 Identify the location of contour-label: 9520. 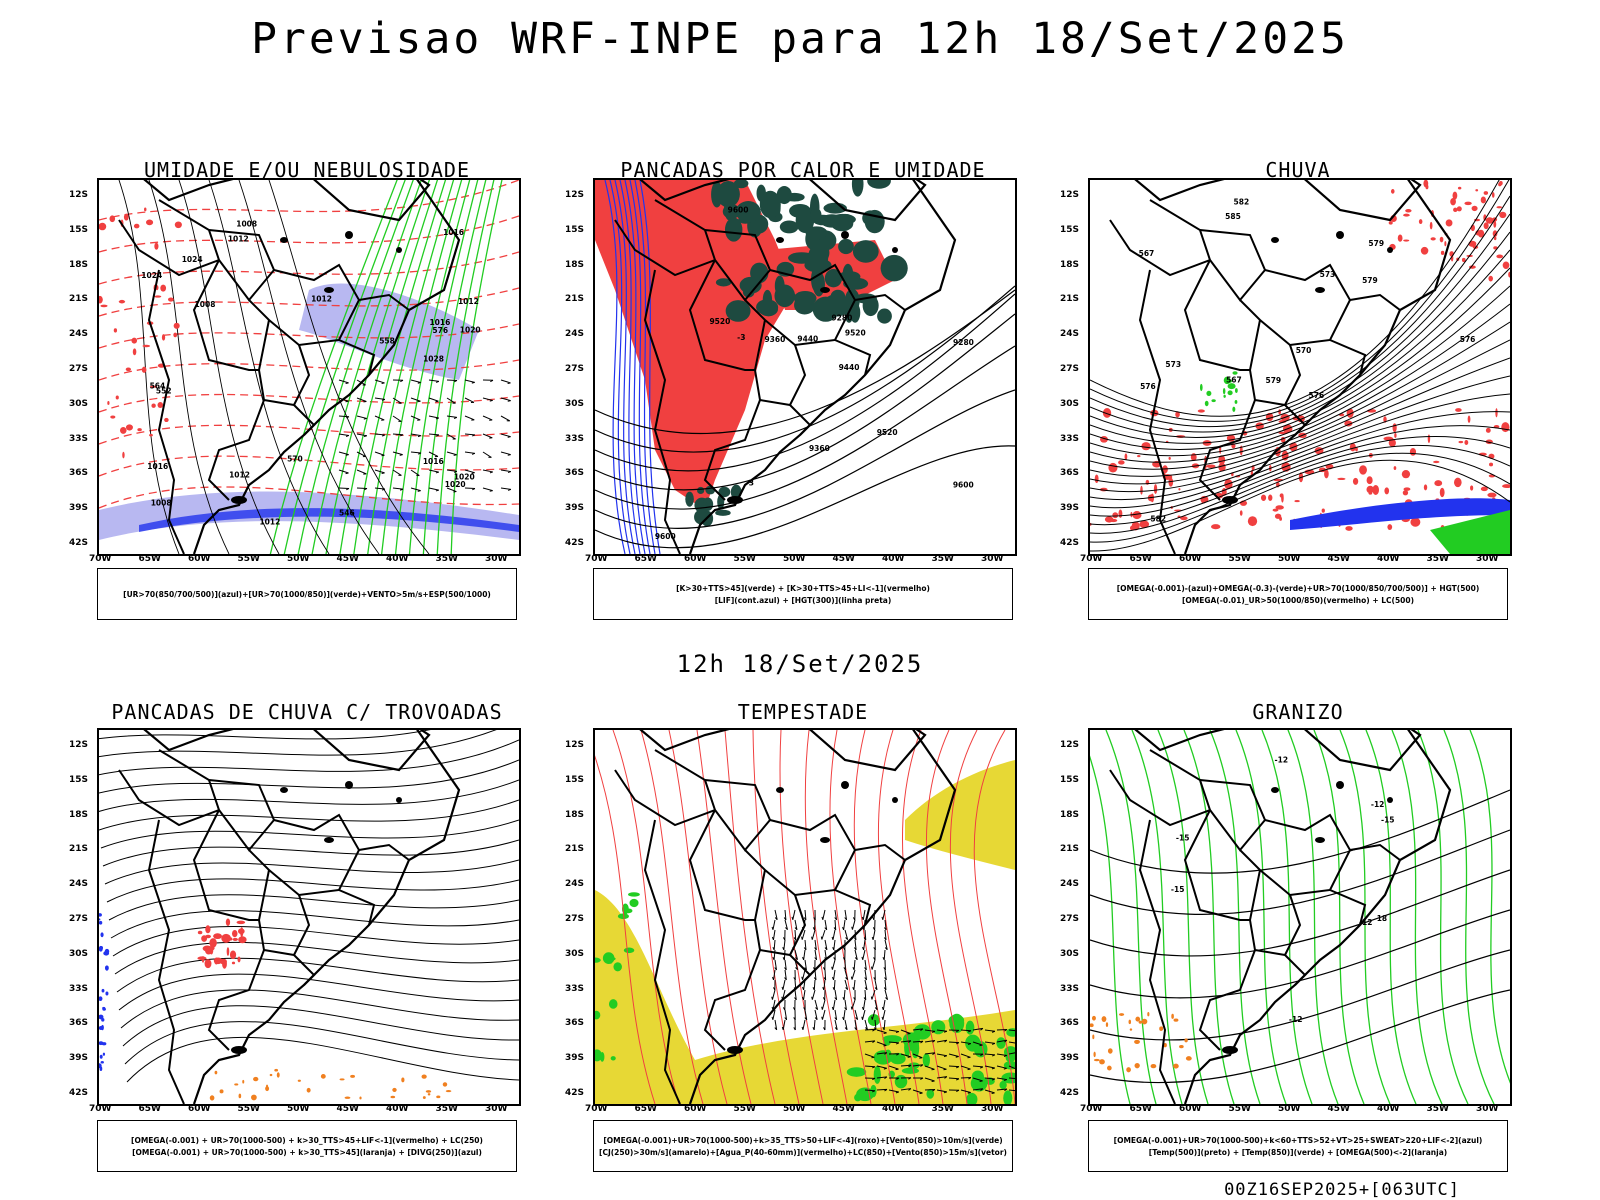
(855, 333).